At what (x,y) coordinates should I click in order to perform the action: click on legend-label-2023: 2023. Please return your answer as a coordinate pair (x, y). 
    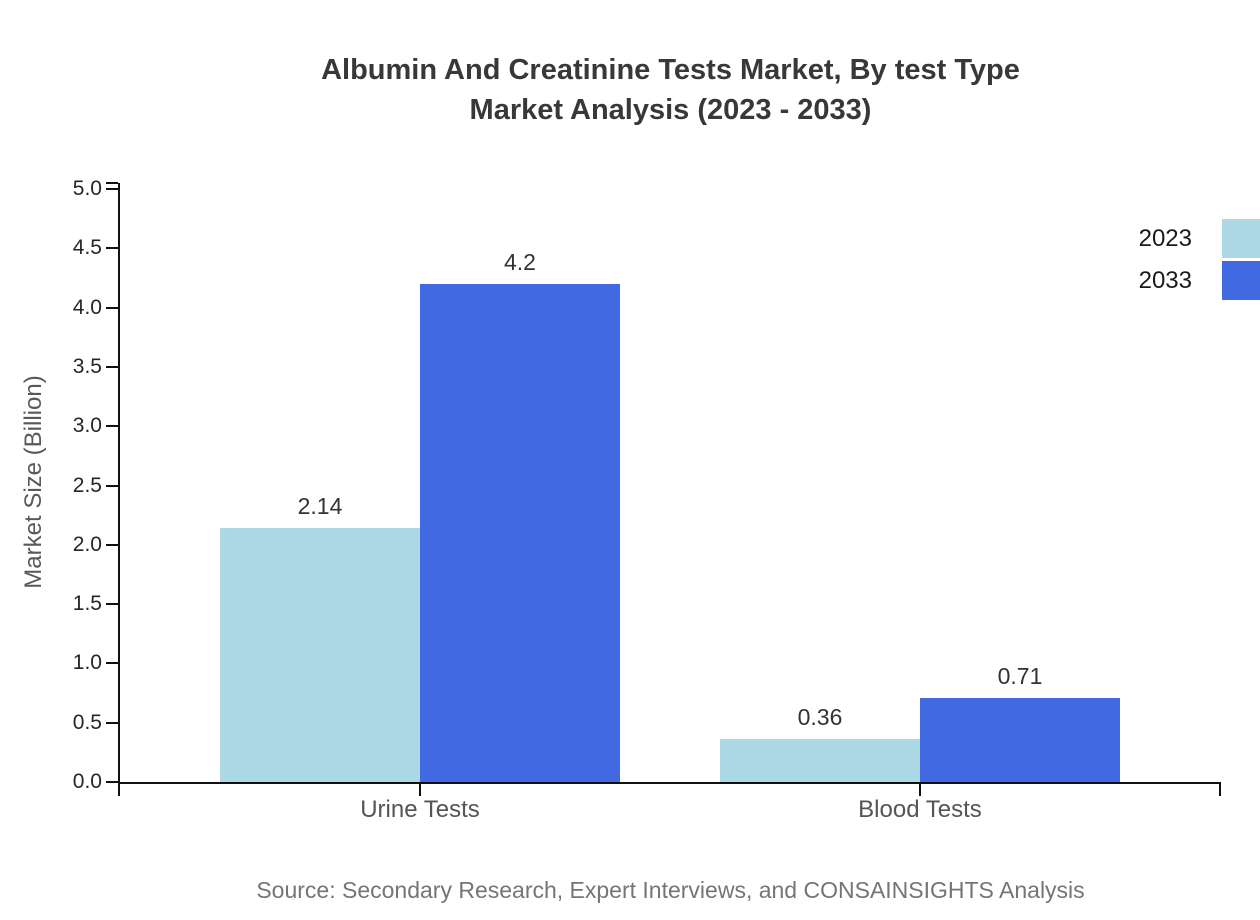
    Looking at the image, I should click on (1165, 238).